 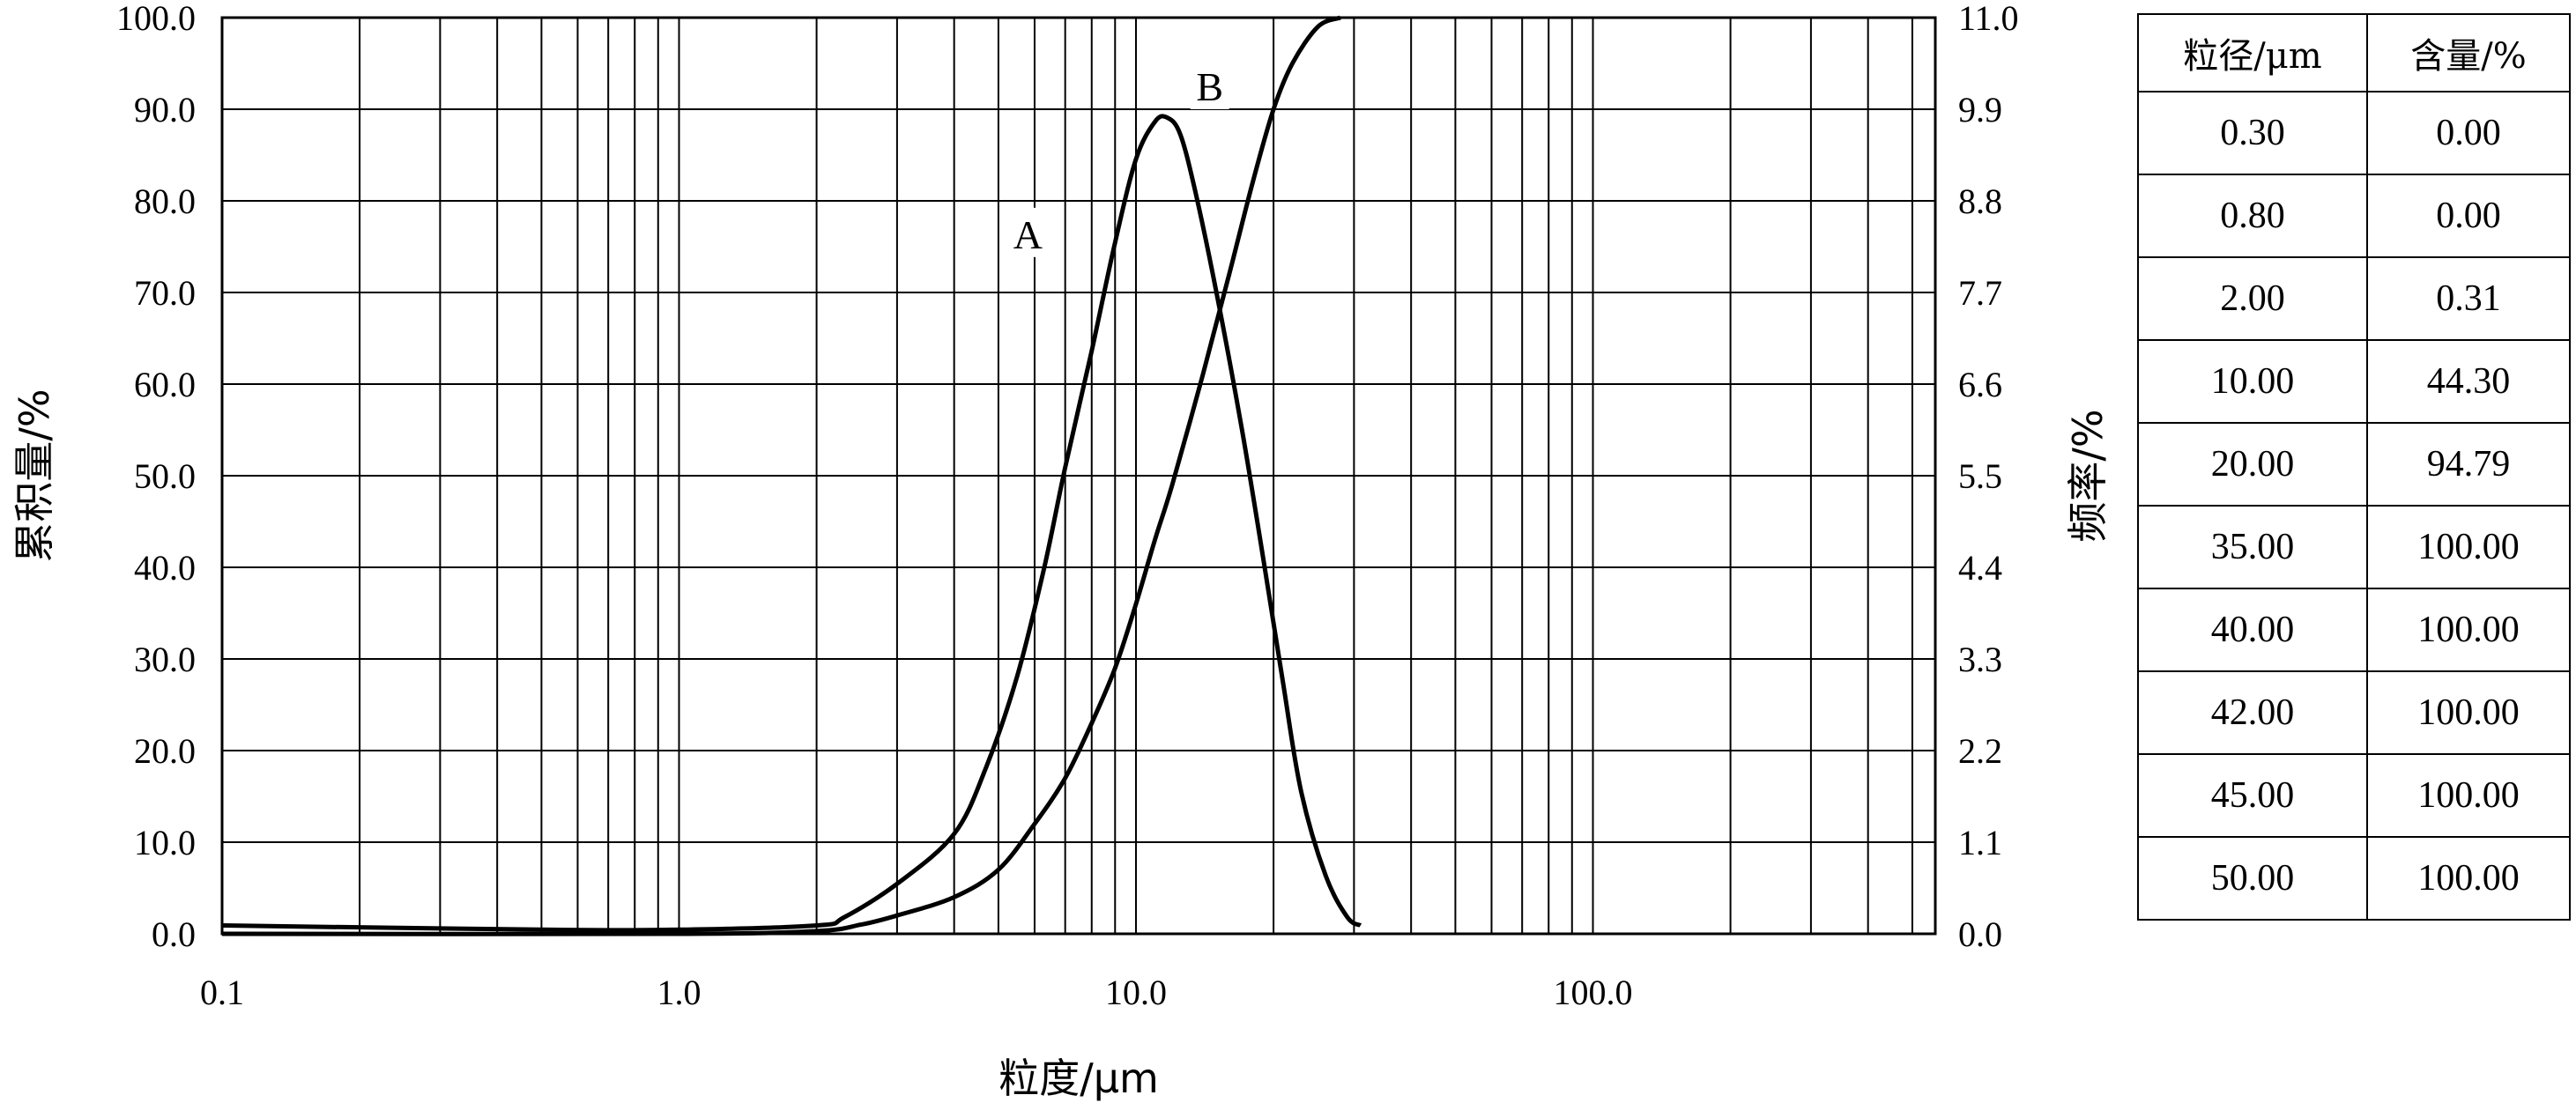 I want to click on cell-content: 44.30, so click(x=2468, y=381).